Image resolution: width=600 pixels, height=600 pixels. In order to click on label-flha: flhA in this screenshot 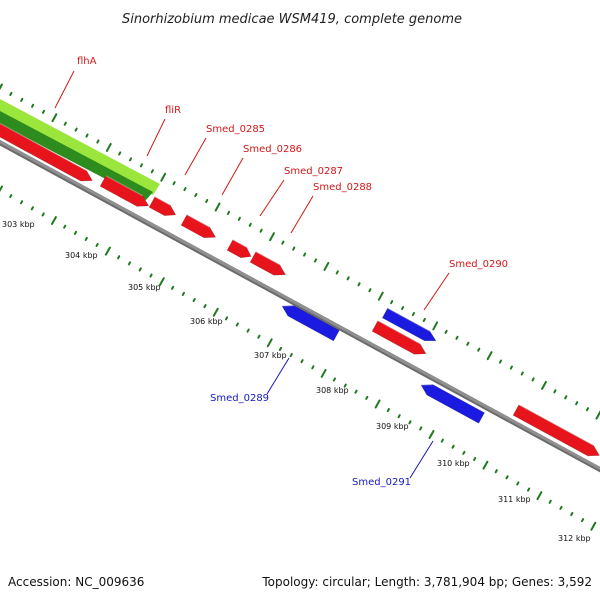, I will do `click(87, 61)`.